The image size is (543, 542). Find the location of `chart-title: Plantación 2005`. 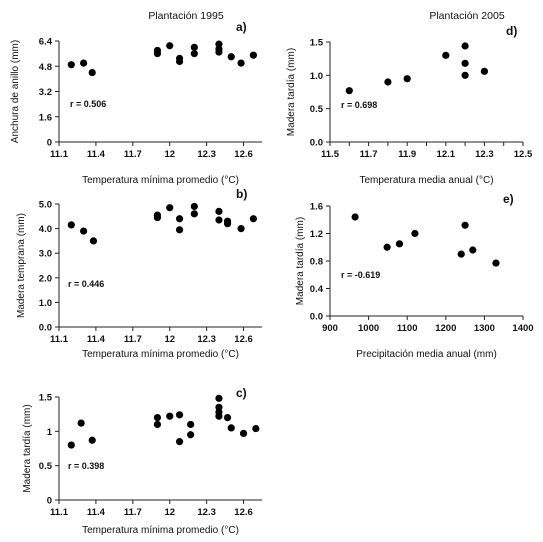

chart-title: Plantación 2005 is located at coordinates (466, 16).